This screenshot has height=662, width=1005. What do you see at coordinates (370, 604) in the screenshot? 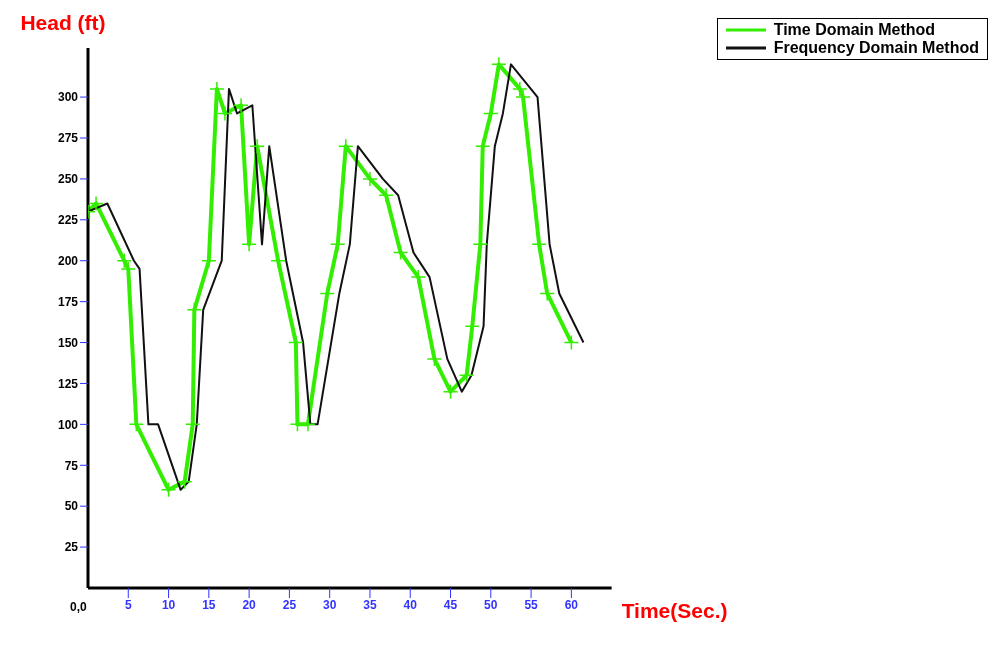
I see `x-tick-label: 35` at bounding box center [370, 604].